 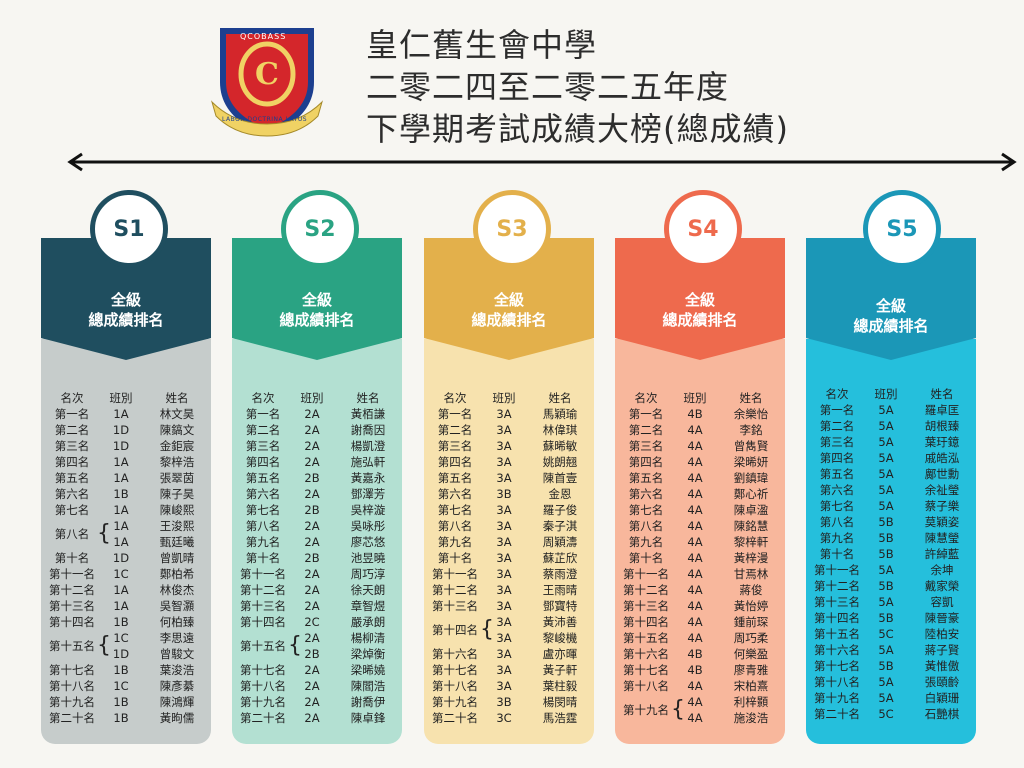 What do you see at coordinates (317, 398) in the screenshot?
I see `table-header: 名次 班別 姓名` at bounding box center [317, 398].